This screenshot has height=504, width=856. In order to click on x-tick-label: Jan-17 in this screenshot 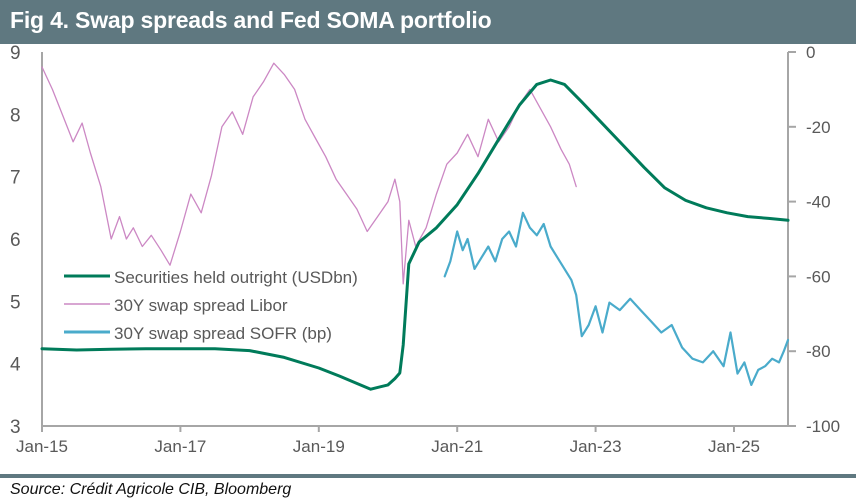, I will do `click(180, 446)`.